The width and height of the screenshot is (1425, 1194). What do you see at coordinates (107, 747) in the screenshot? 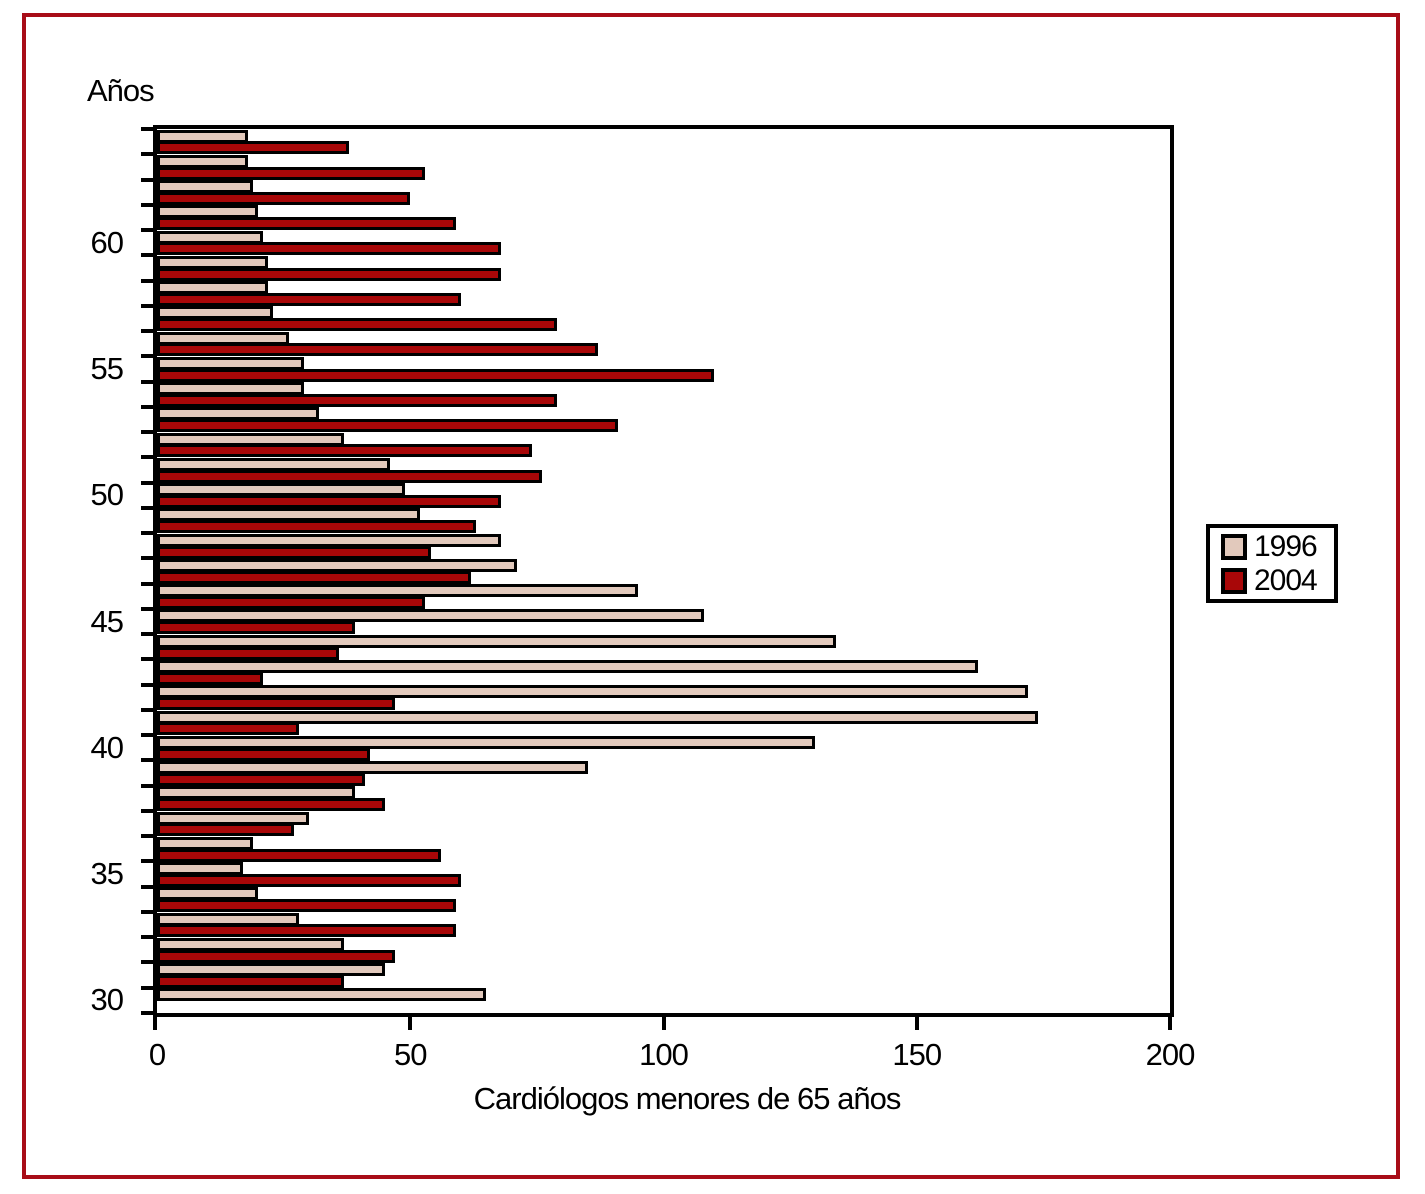
I see `y-tick-label-40: 40` at bounding box center [107, 747].